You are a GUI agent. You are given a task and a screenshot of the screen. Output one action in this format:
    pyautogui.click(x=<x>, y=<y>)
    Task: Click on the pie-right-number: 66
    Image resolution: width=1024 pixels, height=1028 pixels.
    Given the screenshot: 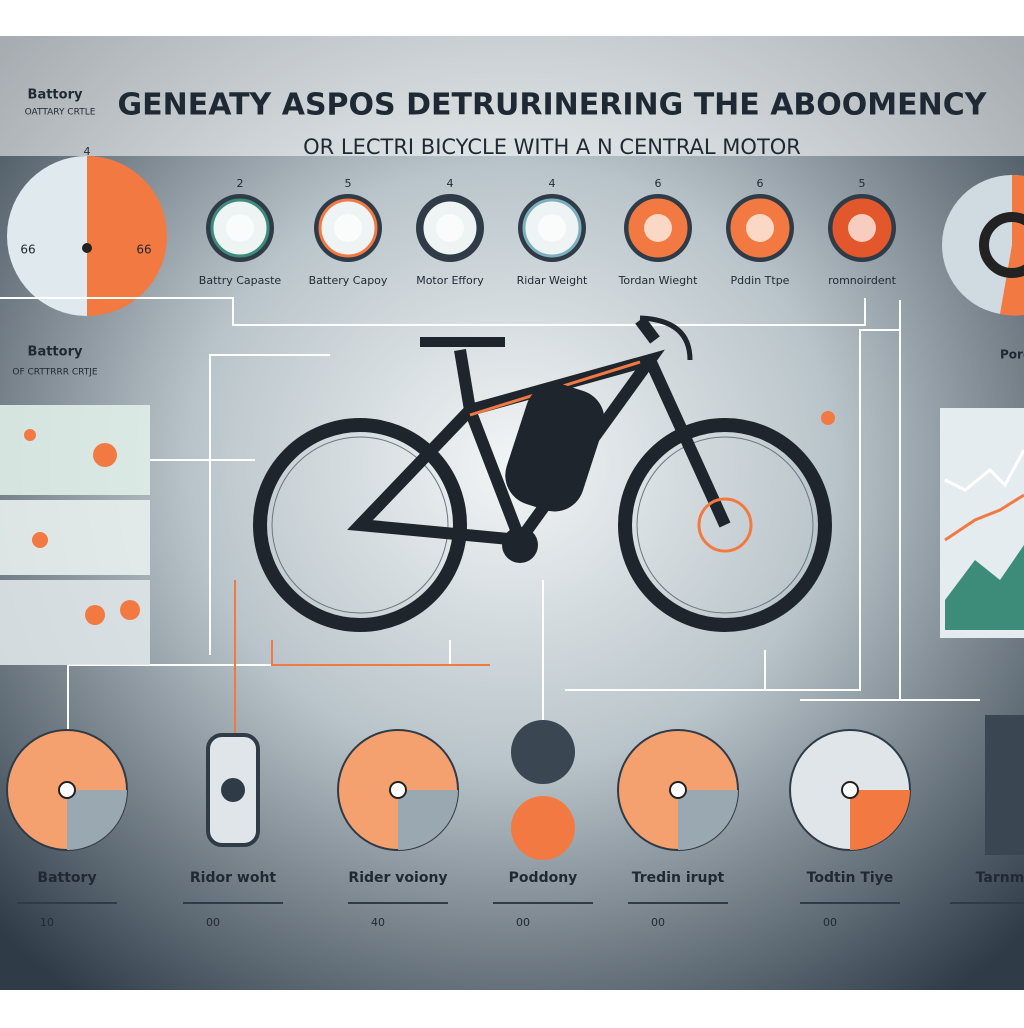 What is the action you would take?
    pyautogui.click(x=143, y=250)
    